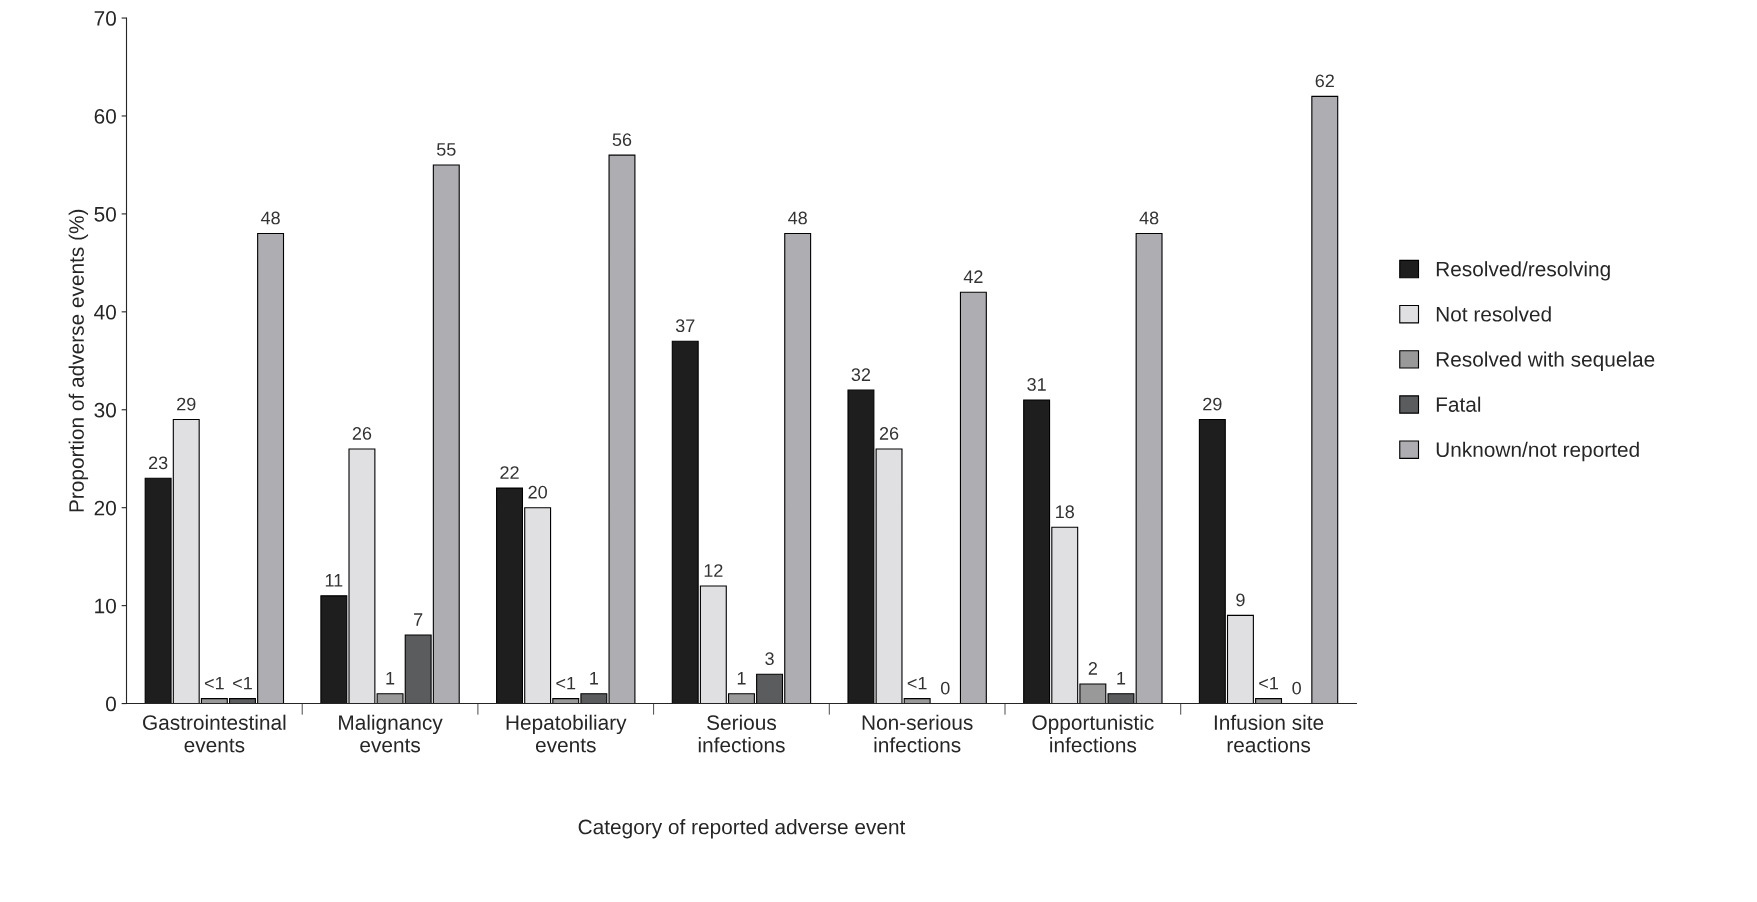 The image size is (1757, 902). I want to click on data-label: 12, so click(713, 570).